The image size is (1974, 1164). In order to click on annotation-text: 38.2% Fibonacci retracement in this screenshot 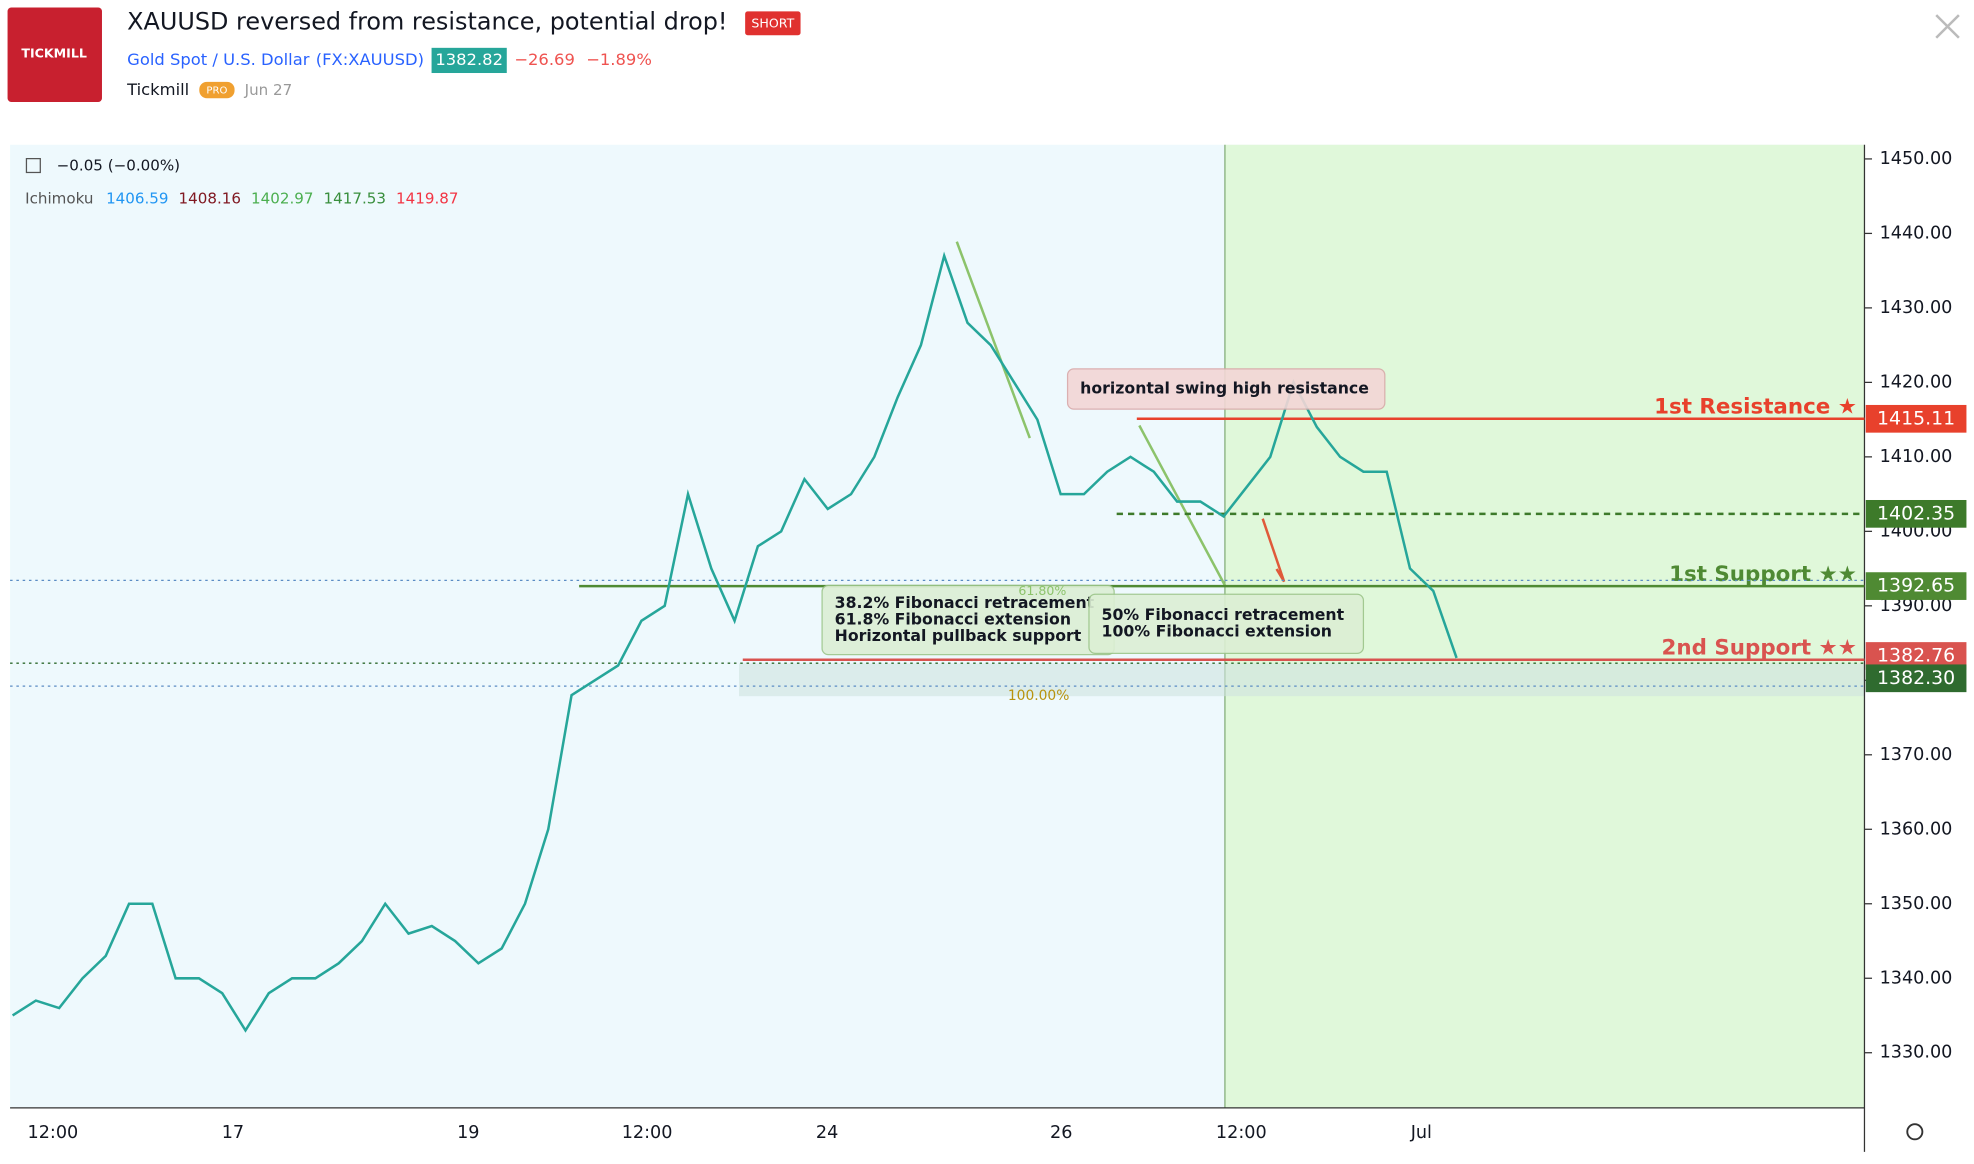, I will do `click(965, 602)`.